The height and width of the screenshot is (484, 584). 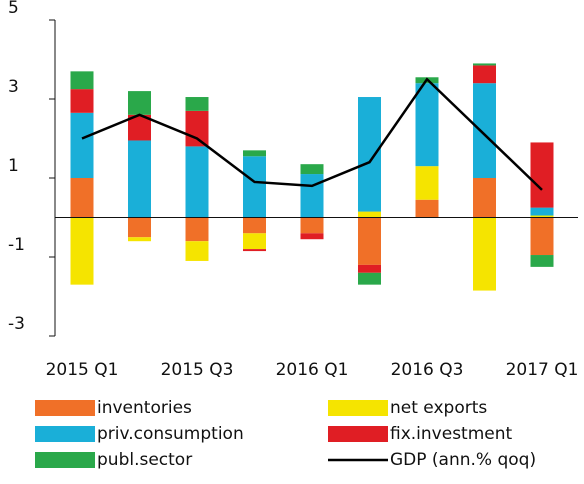 I want to click on legend-label: net exports, so click(x=438, y=408).